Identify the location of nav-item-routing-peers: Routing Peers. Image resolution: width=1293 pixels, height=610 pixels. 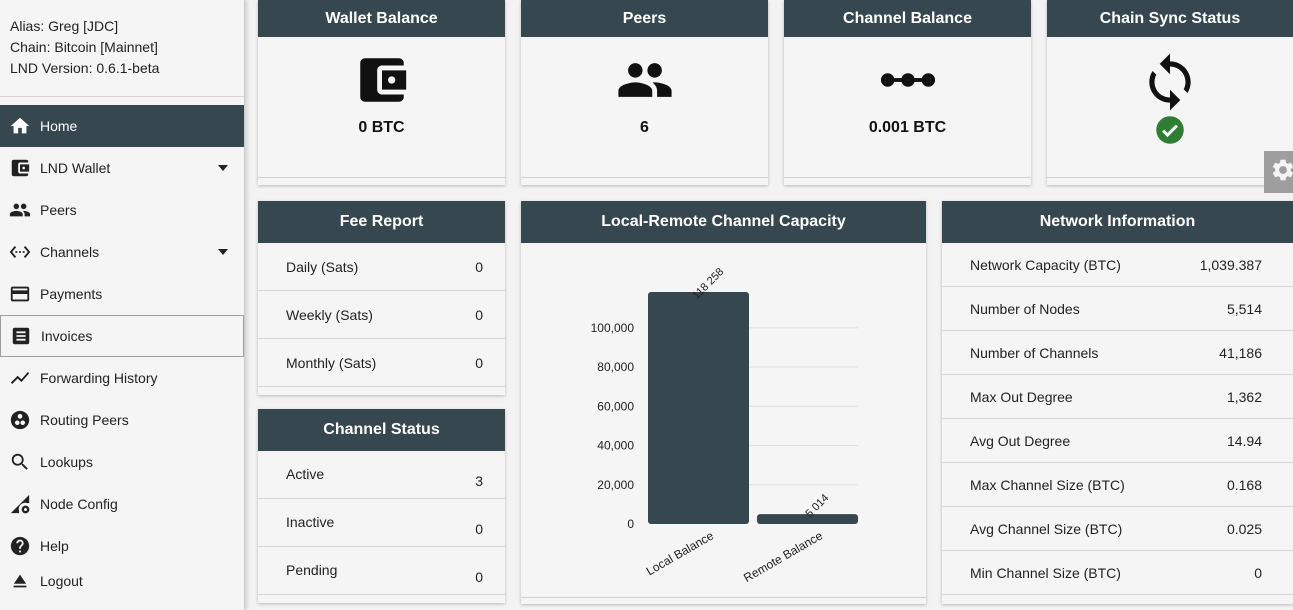
(122, 420).